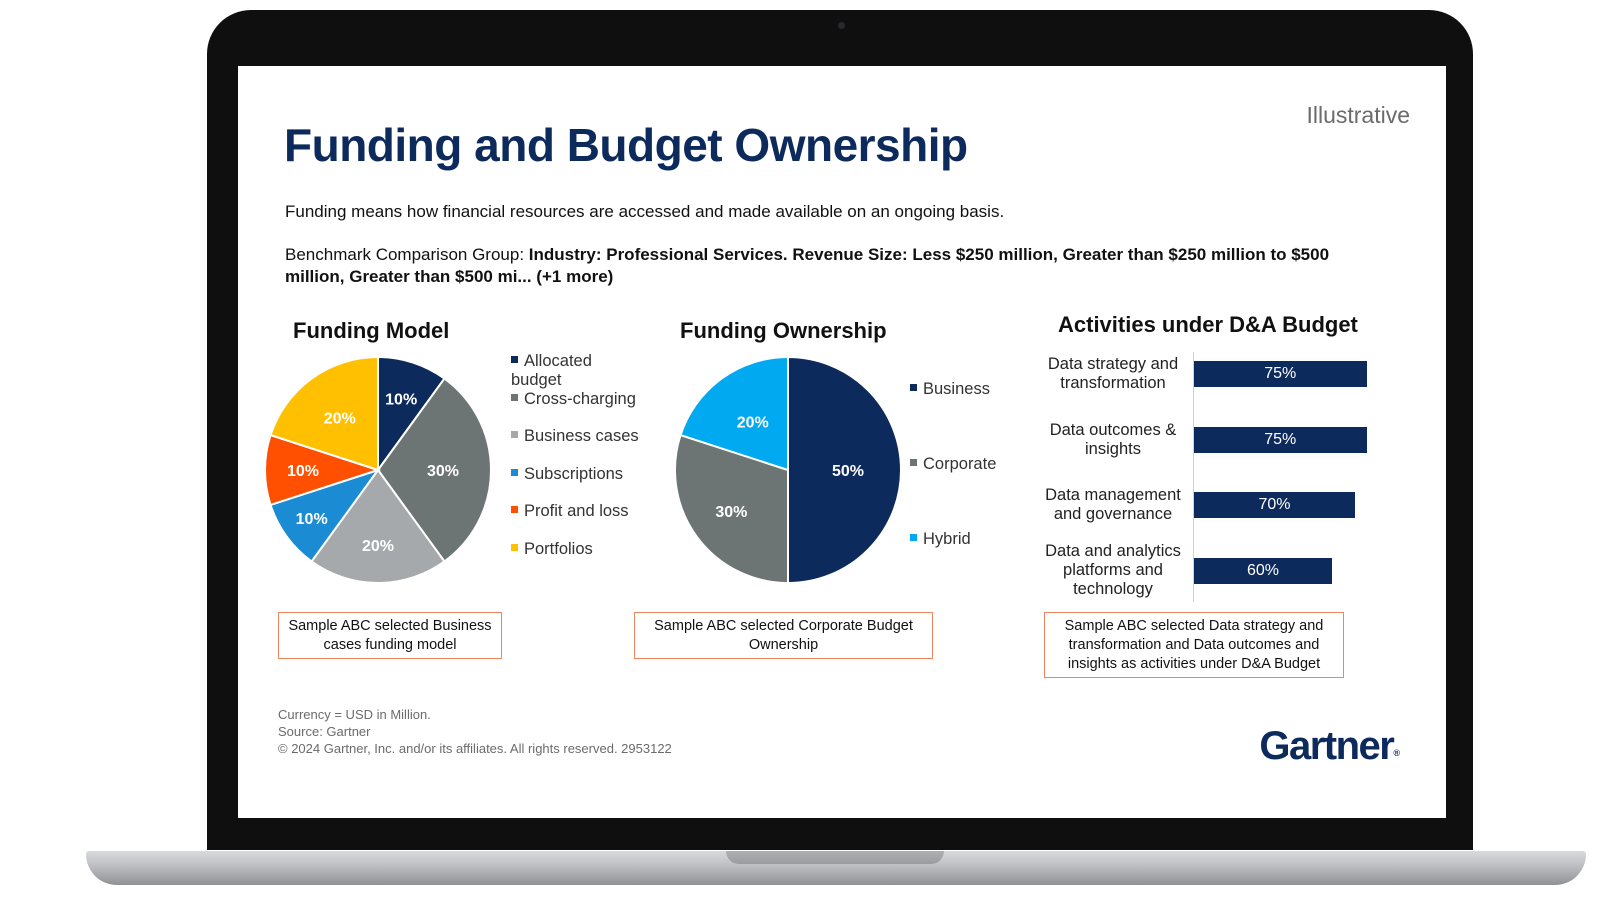  What do you see at coordinates (580, 398) in the screenshot?
I see `legend-label: Cross-charging` at bounding box center [580, 398].